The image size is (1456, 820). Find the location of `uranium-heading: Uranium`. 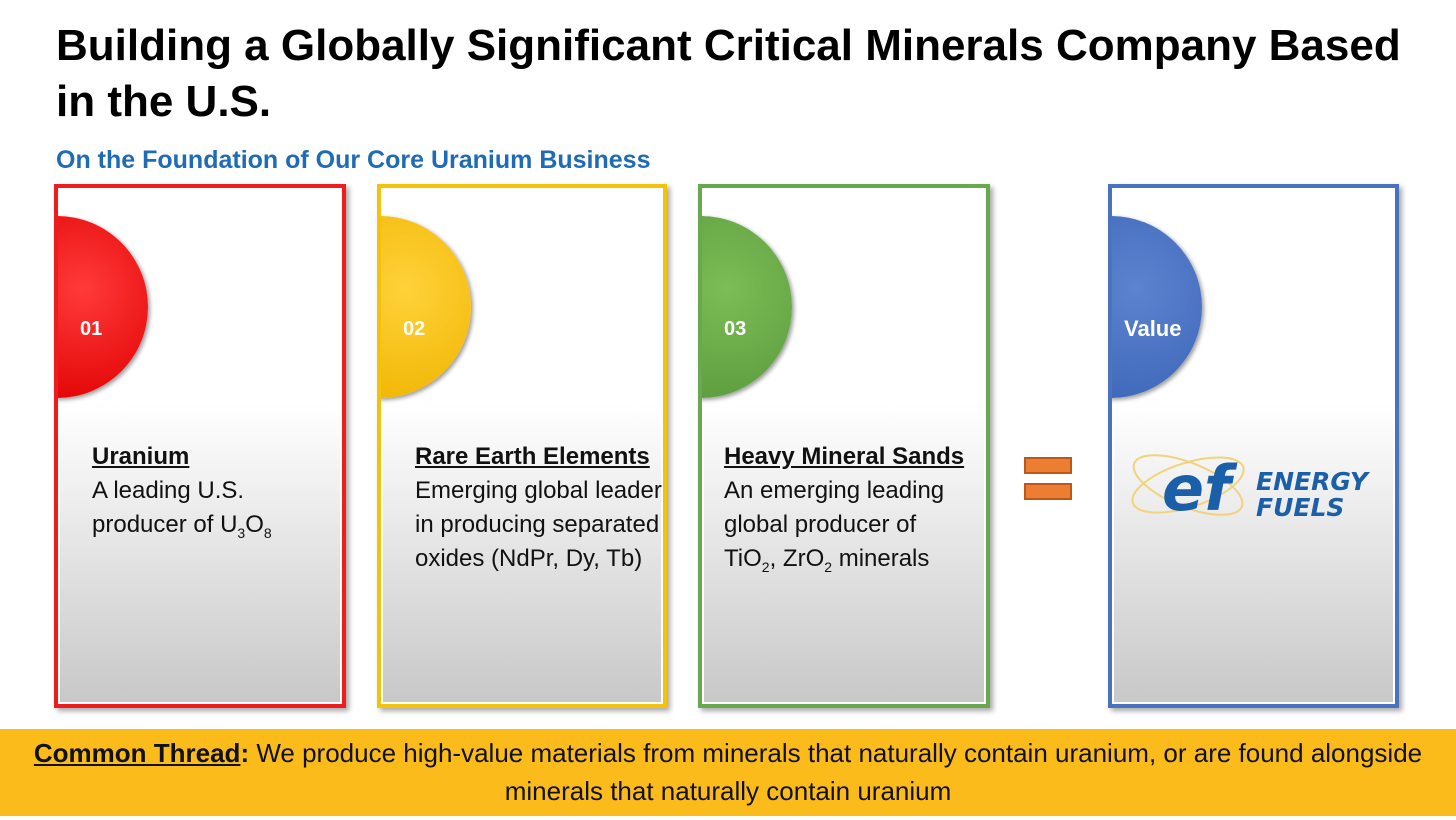

uranium-heading: Uranium is located at coordinates (141, 456).